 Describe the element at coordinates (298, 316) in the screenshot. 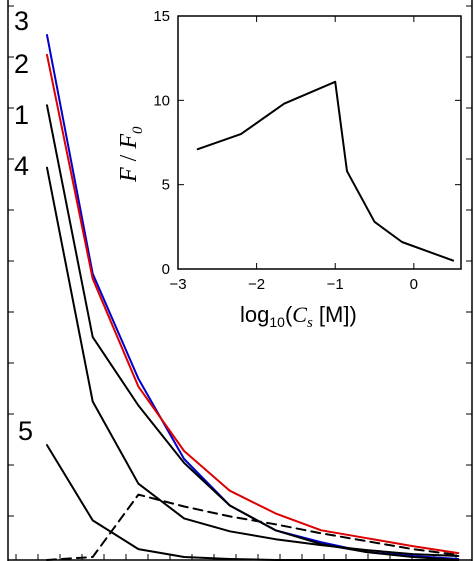

I see `inset-x-axis-label: log10(Cs [M])` at that location.